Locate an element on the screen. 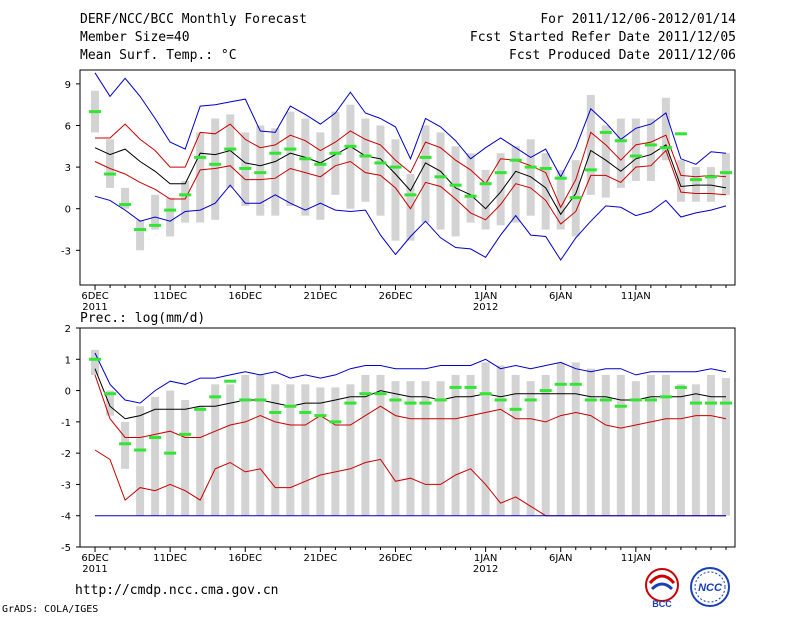 This screenshot has height=618, width=800. x-tick-label: 11JAN is located at coordinates (636, 296).